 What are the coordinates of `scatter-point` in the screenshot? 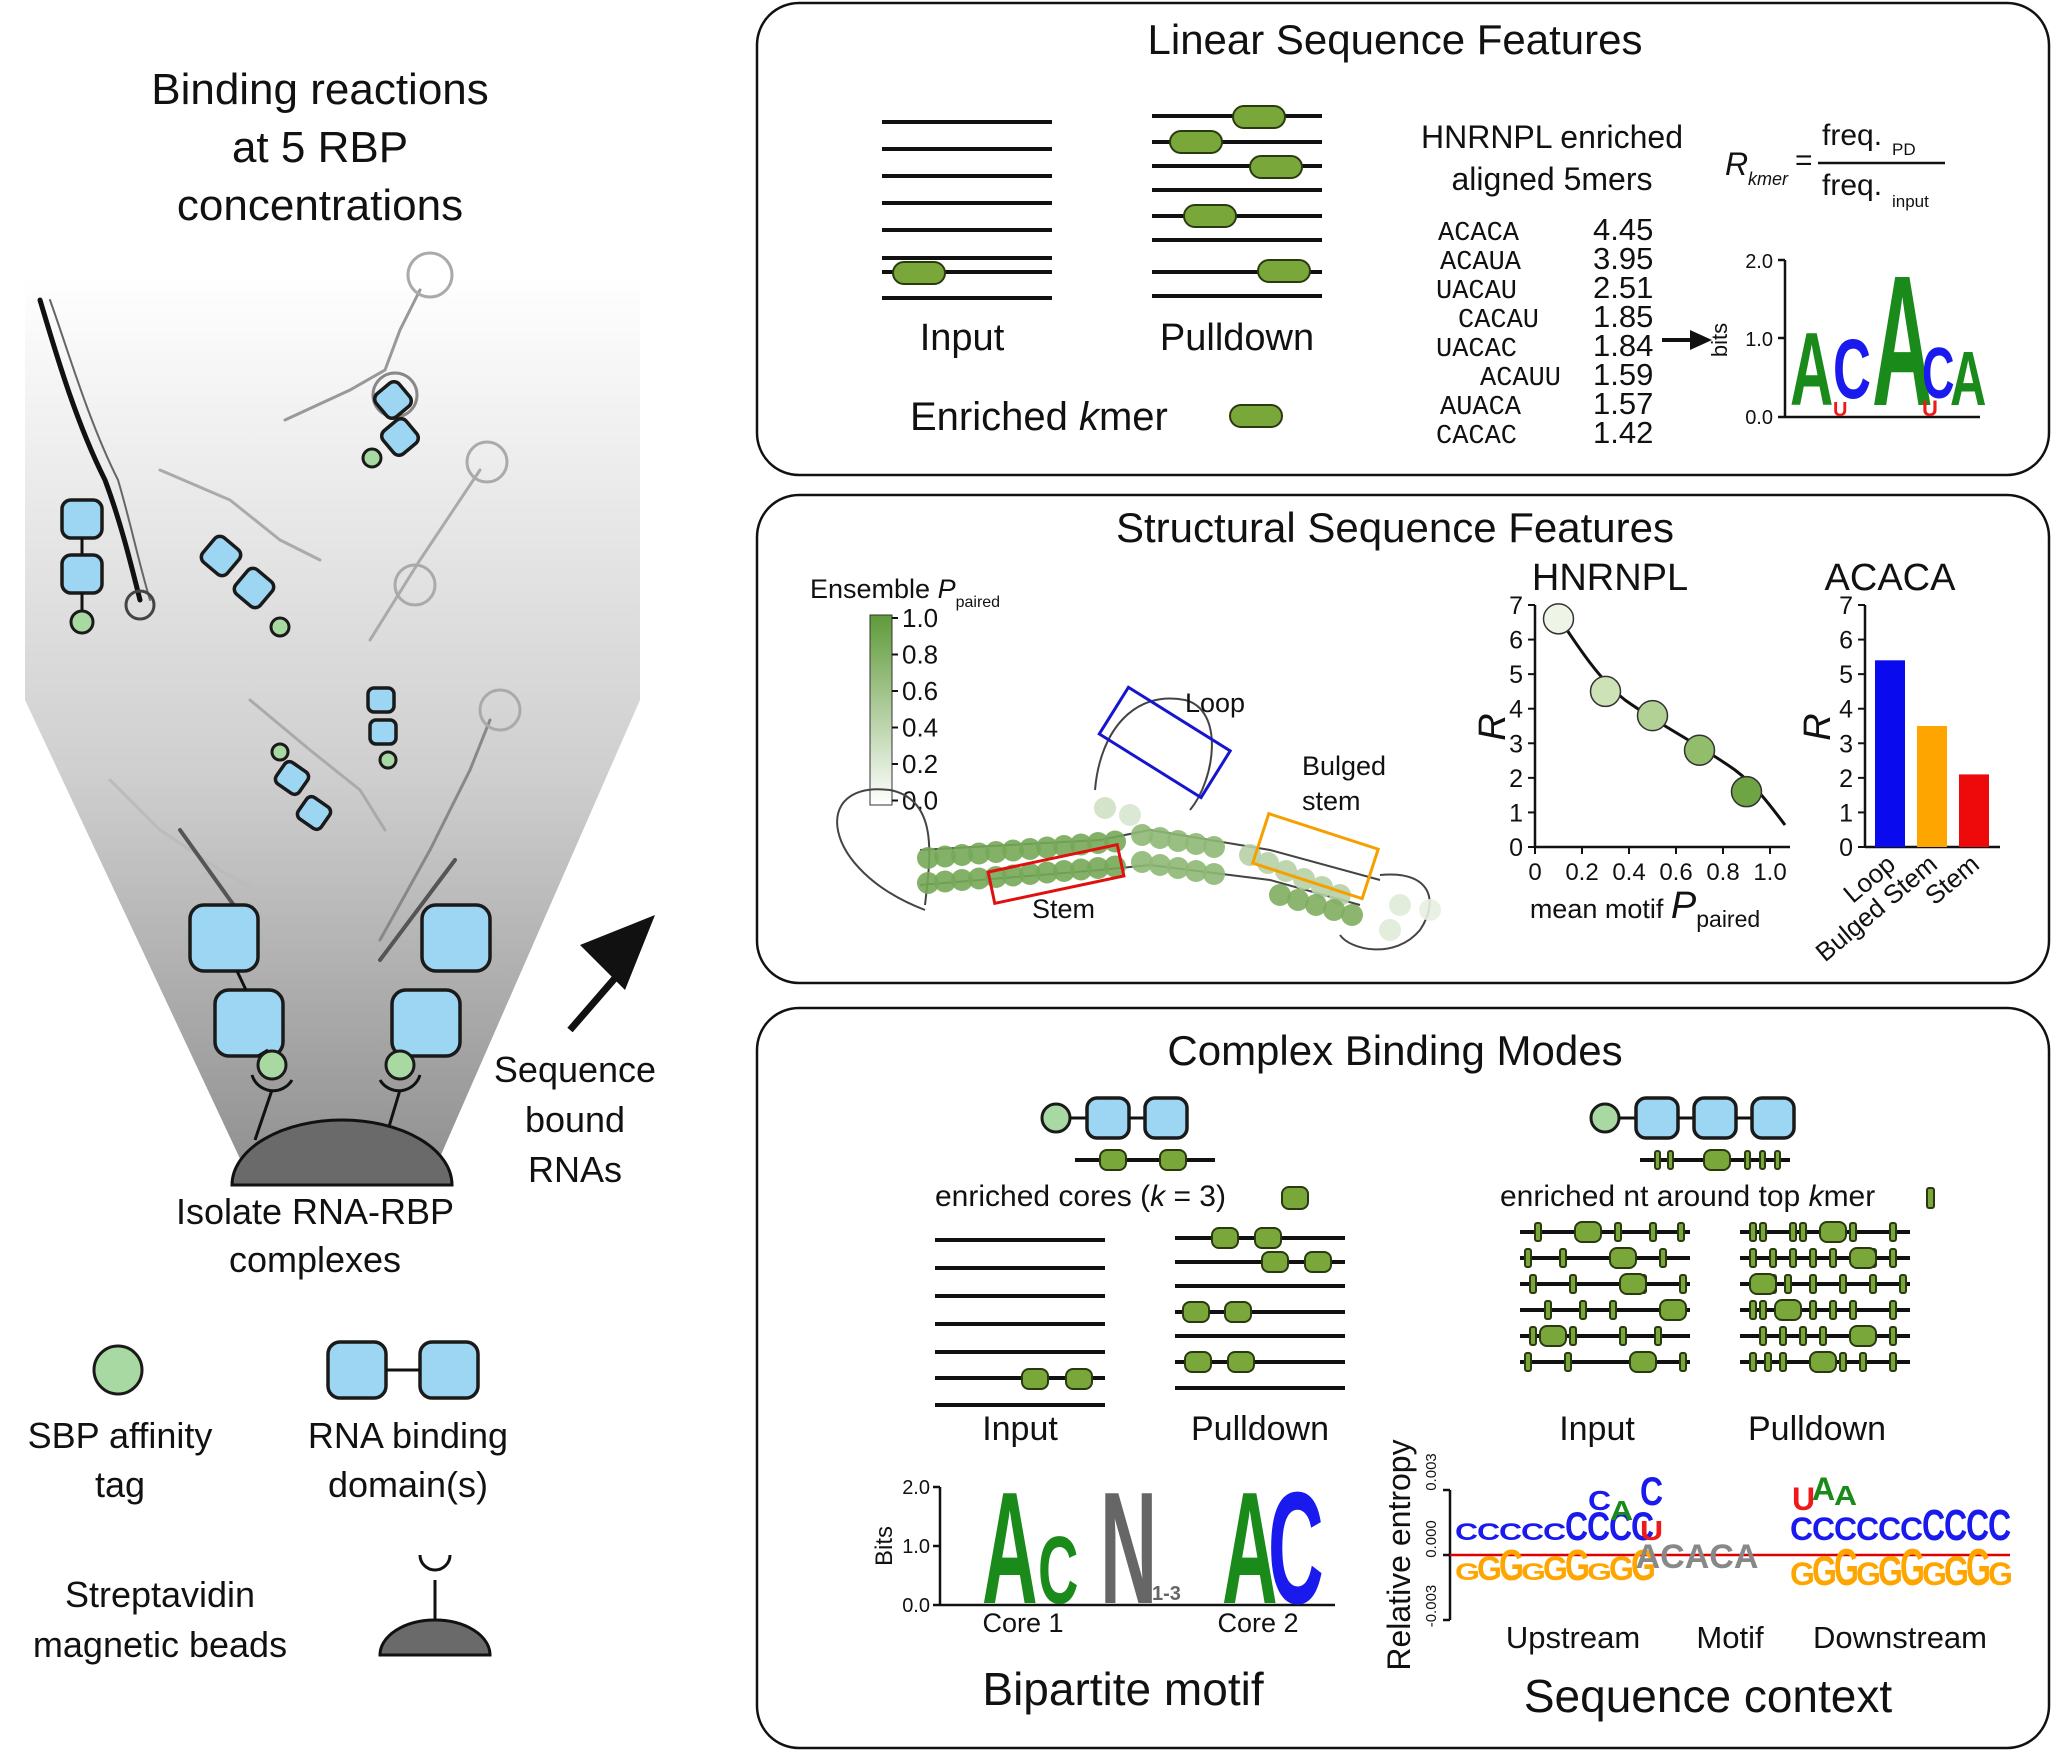 It's located at (1605, 691).